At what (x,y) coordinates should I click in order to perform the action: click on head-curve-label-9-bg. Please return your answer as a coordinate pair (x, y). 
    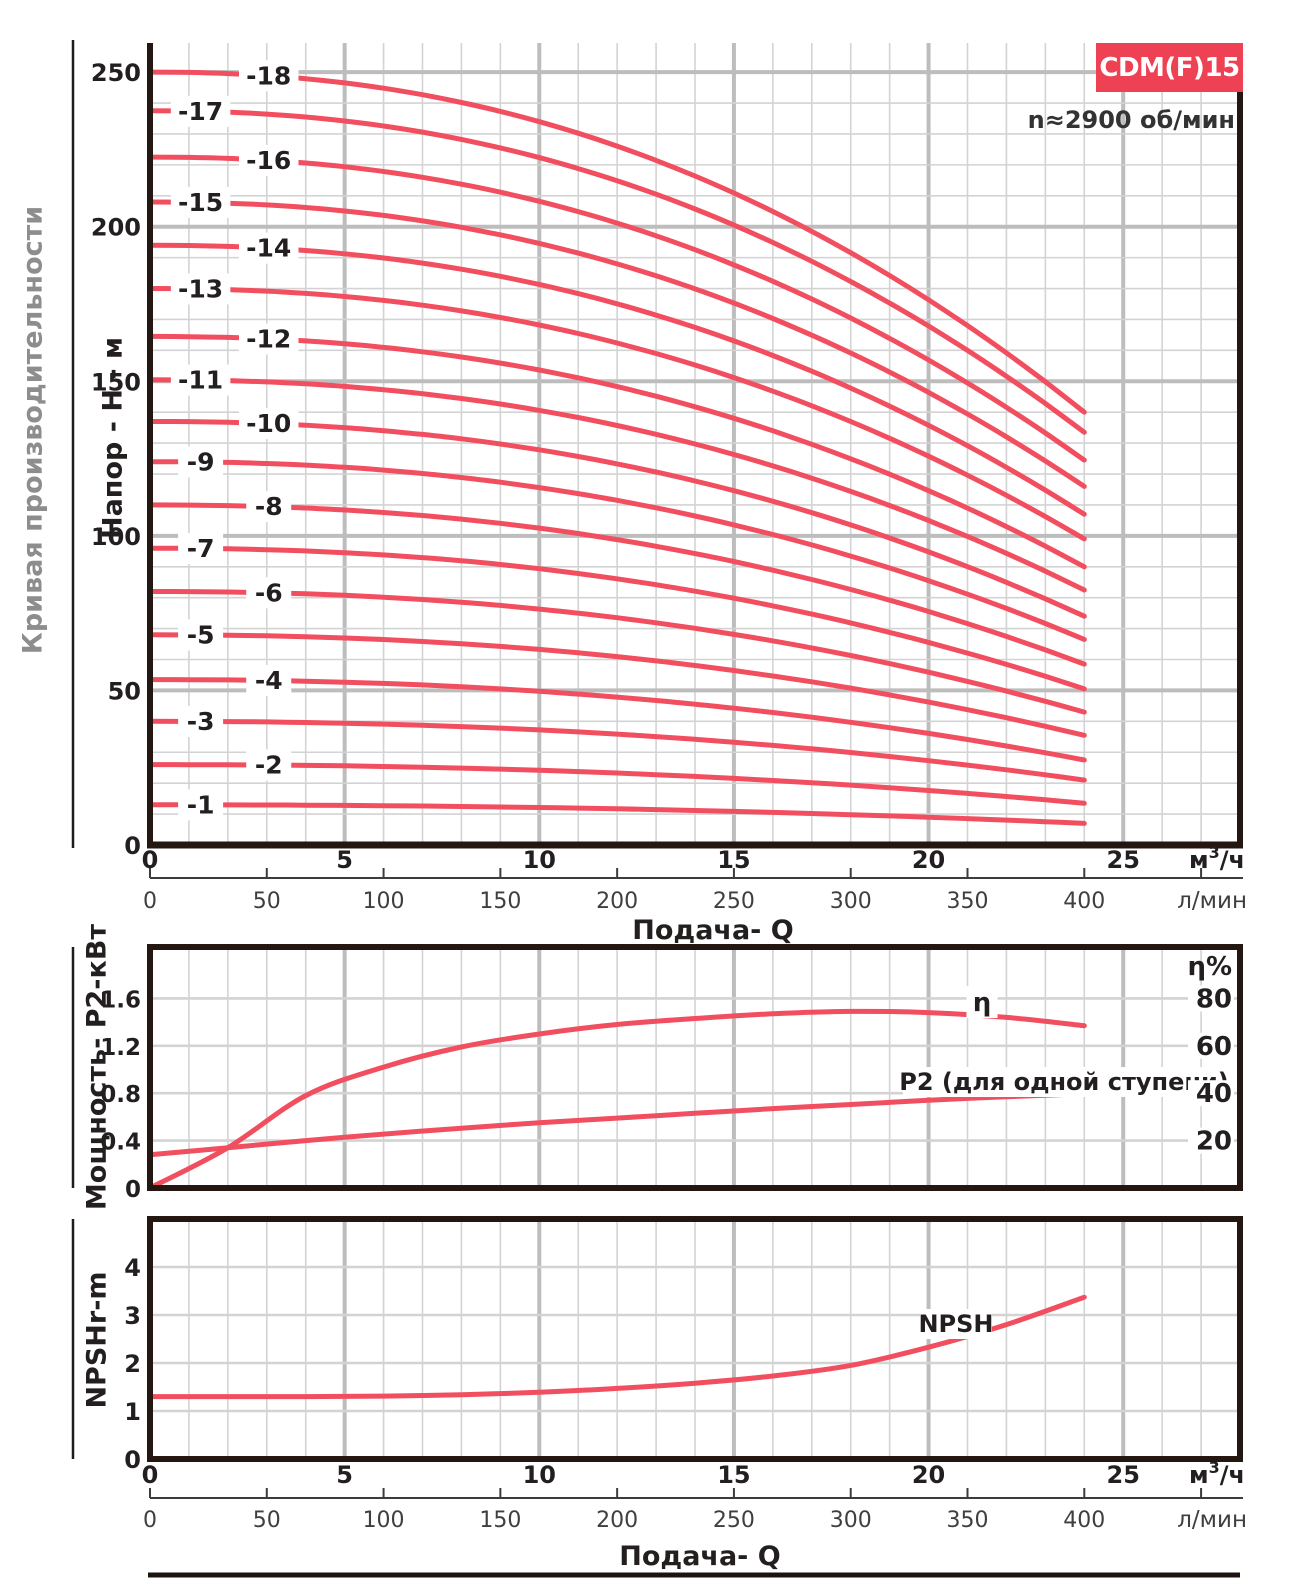
    Looking at the image, I should click on (201, 462).